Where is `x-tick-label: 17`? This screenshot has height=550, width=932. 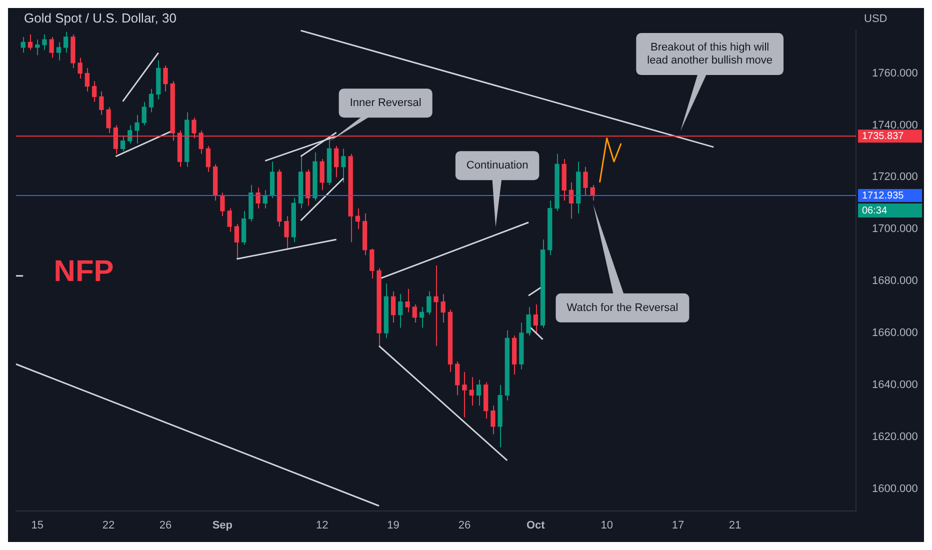
x-tick-label: 17 is located at coordinates (678, 525).